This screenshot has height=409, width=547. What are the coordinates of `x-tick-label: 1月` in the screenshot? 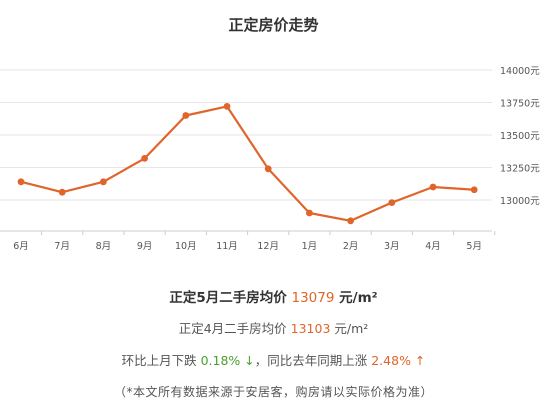 It's located at (310, 246).